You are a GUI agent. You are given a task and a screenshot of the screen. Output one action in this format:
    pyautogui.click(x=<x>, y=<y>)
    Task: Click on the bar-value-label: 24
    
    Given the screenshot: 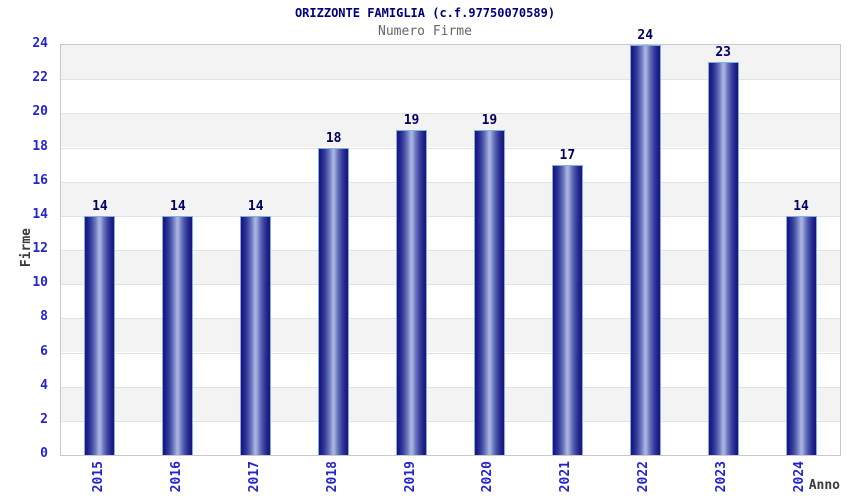 What is the action you would take?
    pyautogui.click(x=645, y=35)
    